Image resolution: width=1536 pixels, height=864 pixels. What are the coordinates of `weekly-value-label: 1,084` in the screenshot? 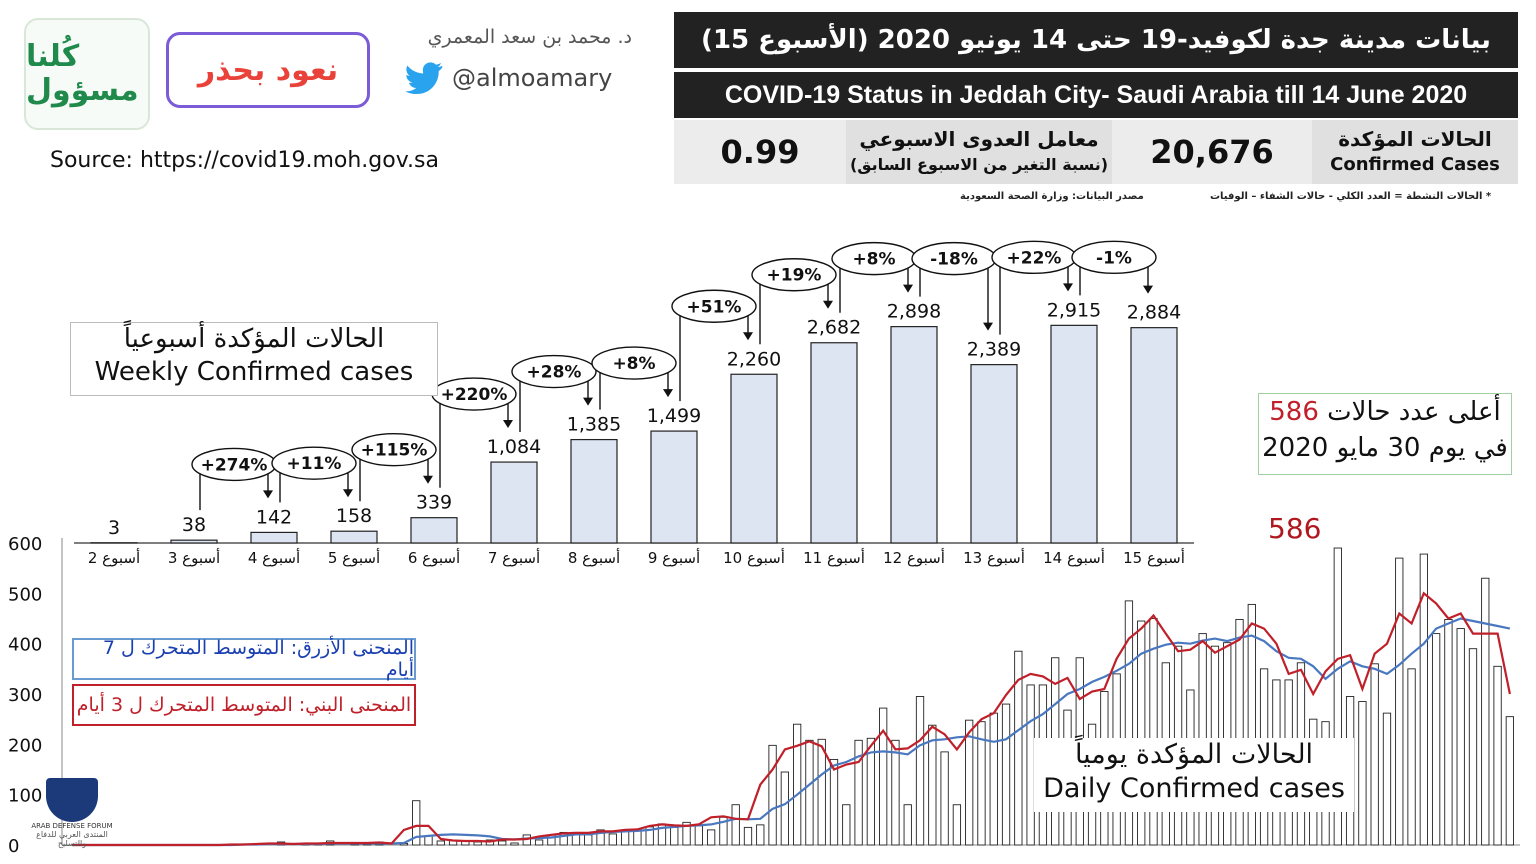 It's located at (514, 447).